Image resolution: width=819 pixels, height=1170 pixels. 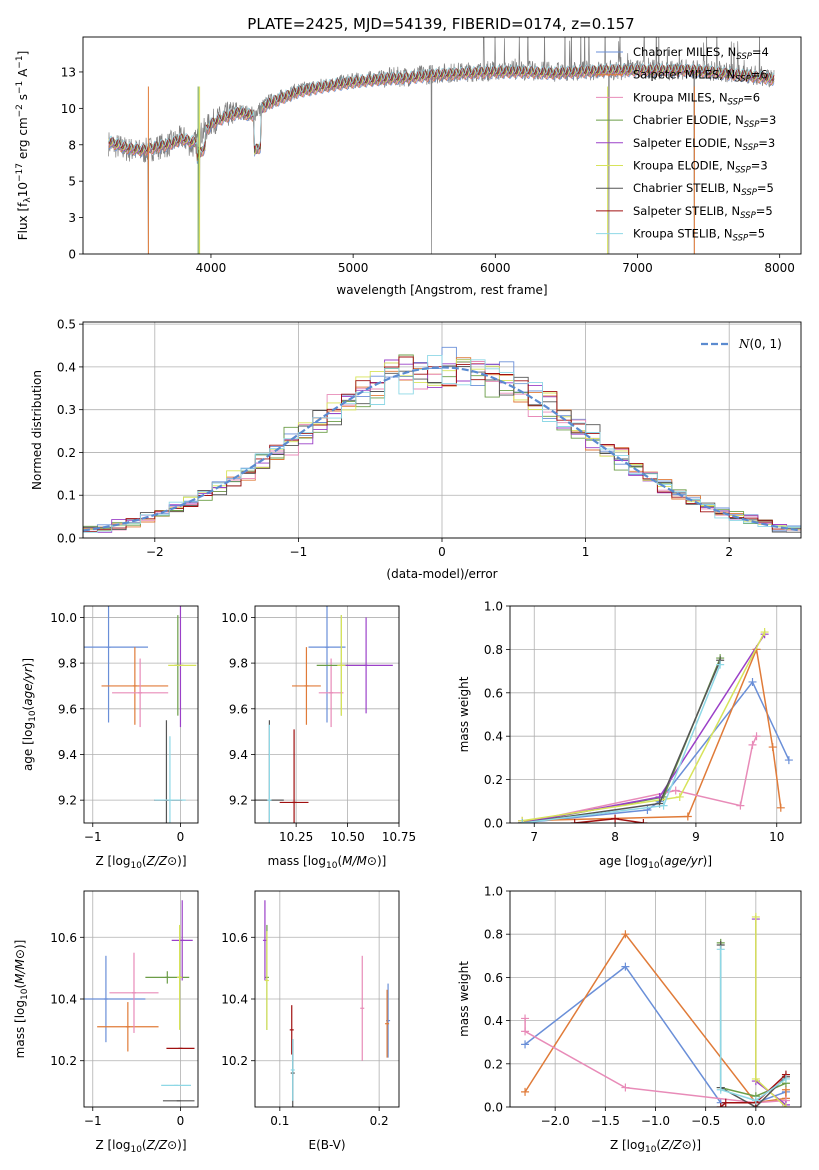 What do you see at coordinates (637, 268) in the screenshot?
I see `x-tick-label: 7000` at bounding box center [637, 268].